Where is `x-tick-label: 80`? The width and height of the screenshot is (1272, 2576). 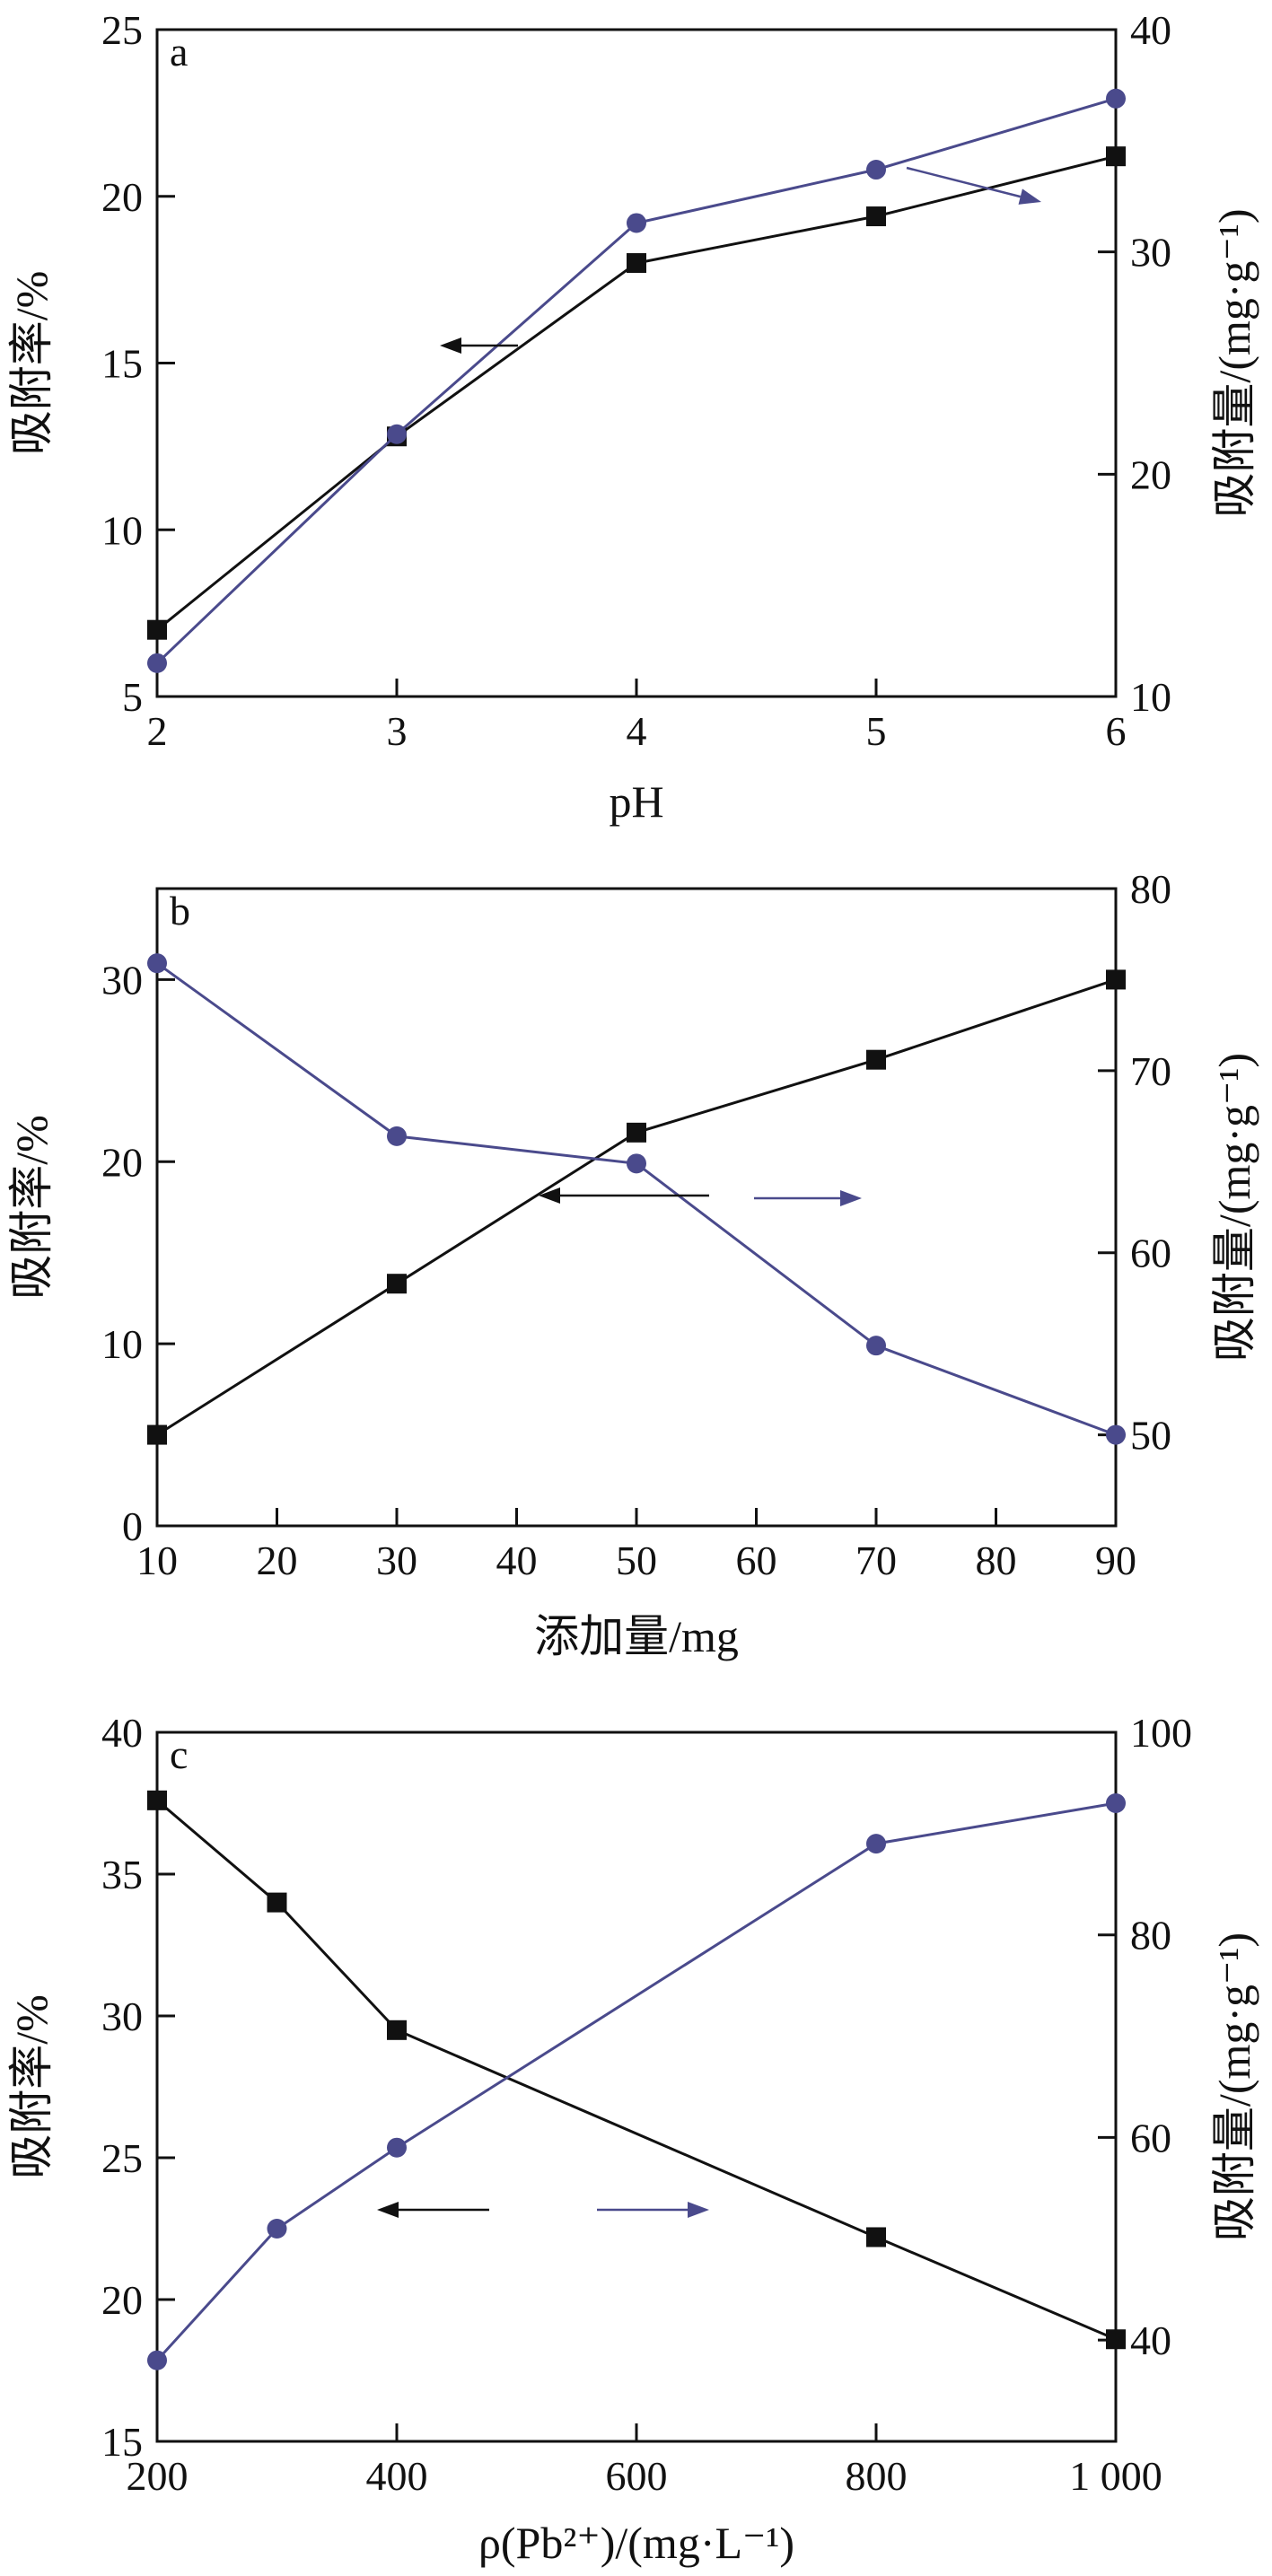
x-tick-label: 80 is located at coordinates (997, 1560).